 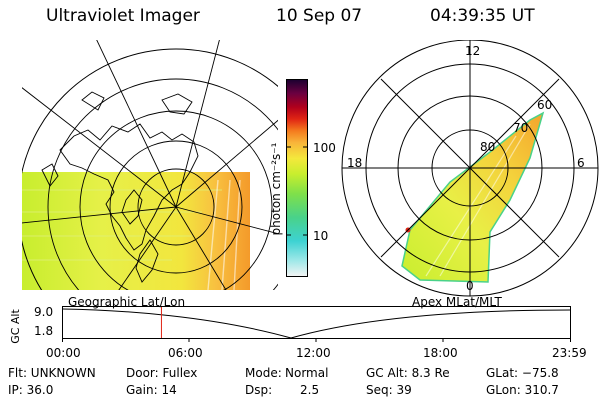 I want to click on uv-swath-geo, so click(x=136, y=231).